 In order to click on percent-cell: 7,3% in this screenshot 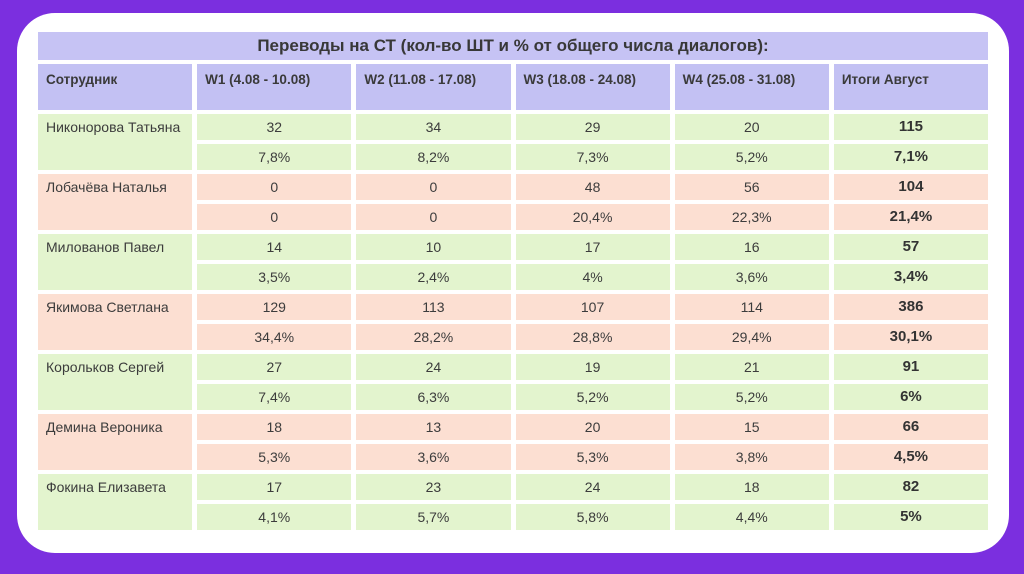, I will do `click(592, 157)`.